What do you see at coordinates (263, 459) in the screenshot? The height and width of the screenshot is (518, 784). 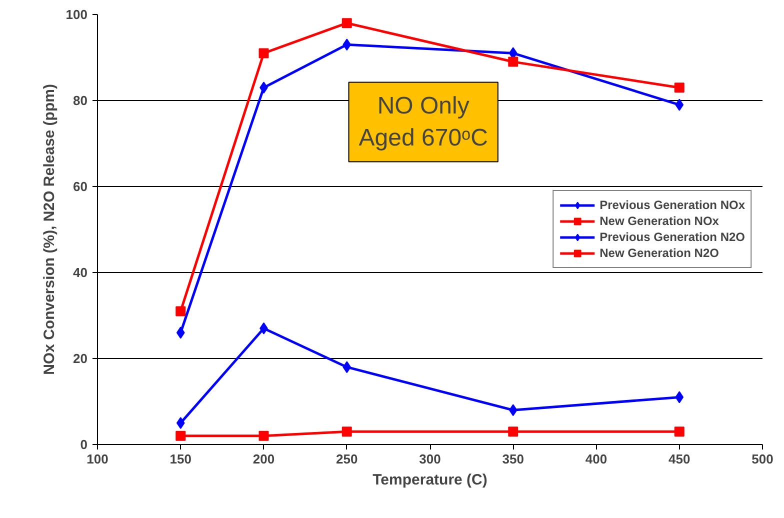 I see `x-tick-label: 200` at bounding box center [263, 459].